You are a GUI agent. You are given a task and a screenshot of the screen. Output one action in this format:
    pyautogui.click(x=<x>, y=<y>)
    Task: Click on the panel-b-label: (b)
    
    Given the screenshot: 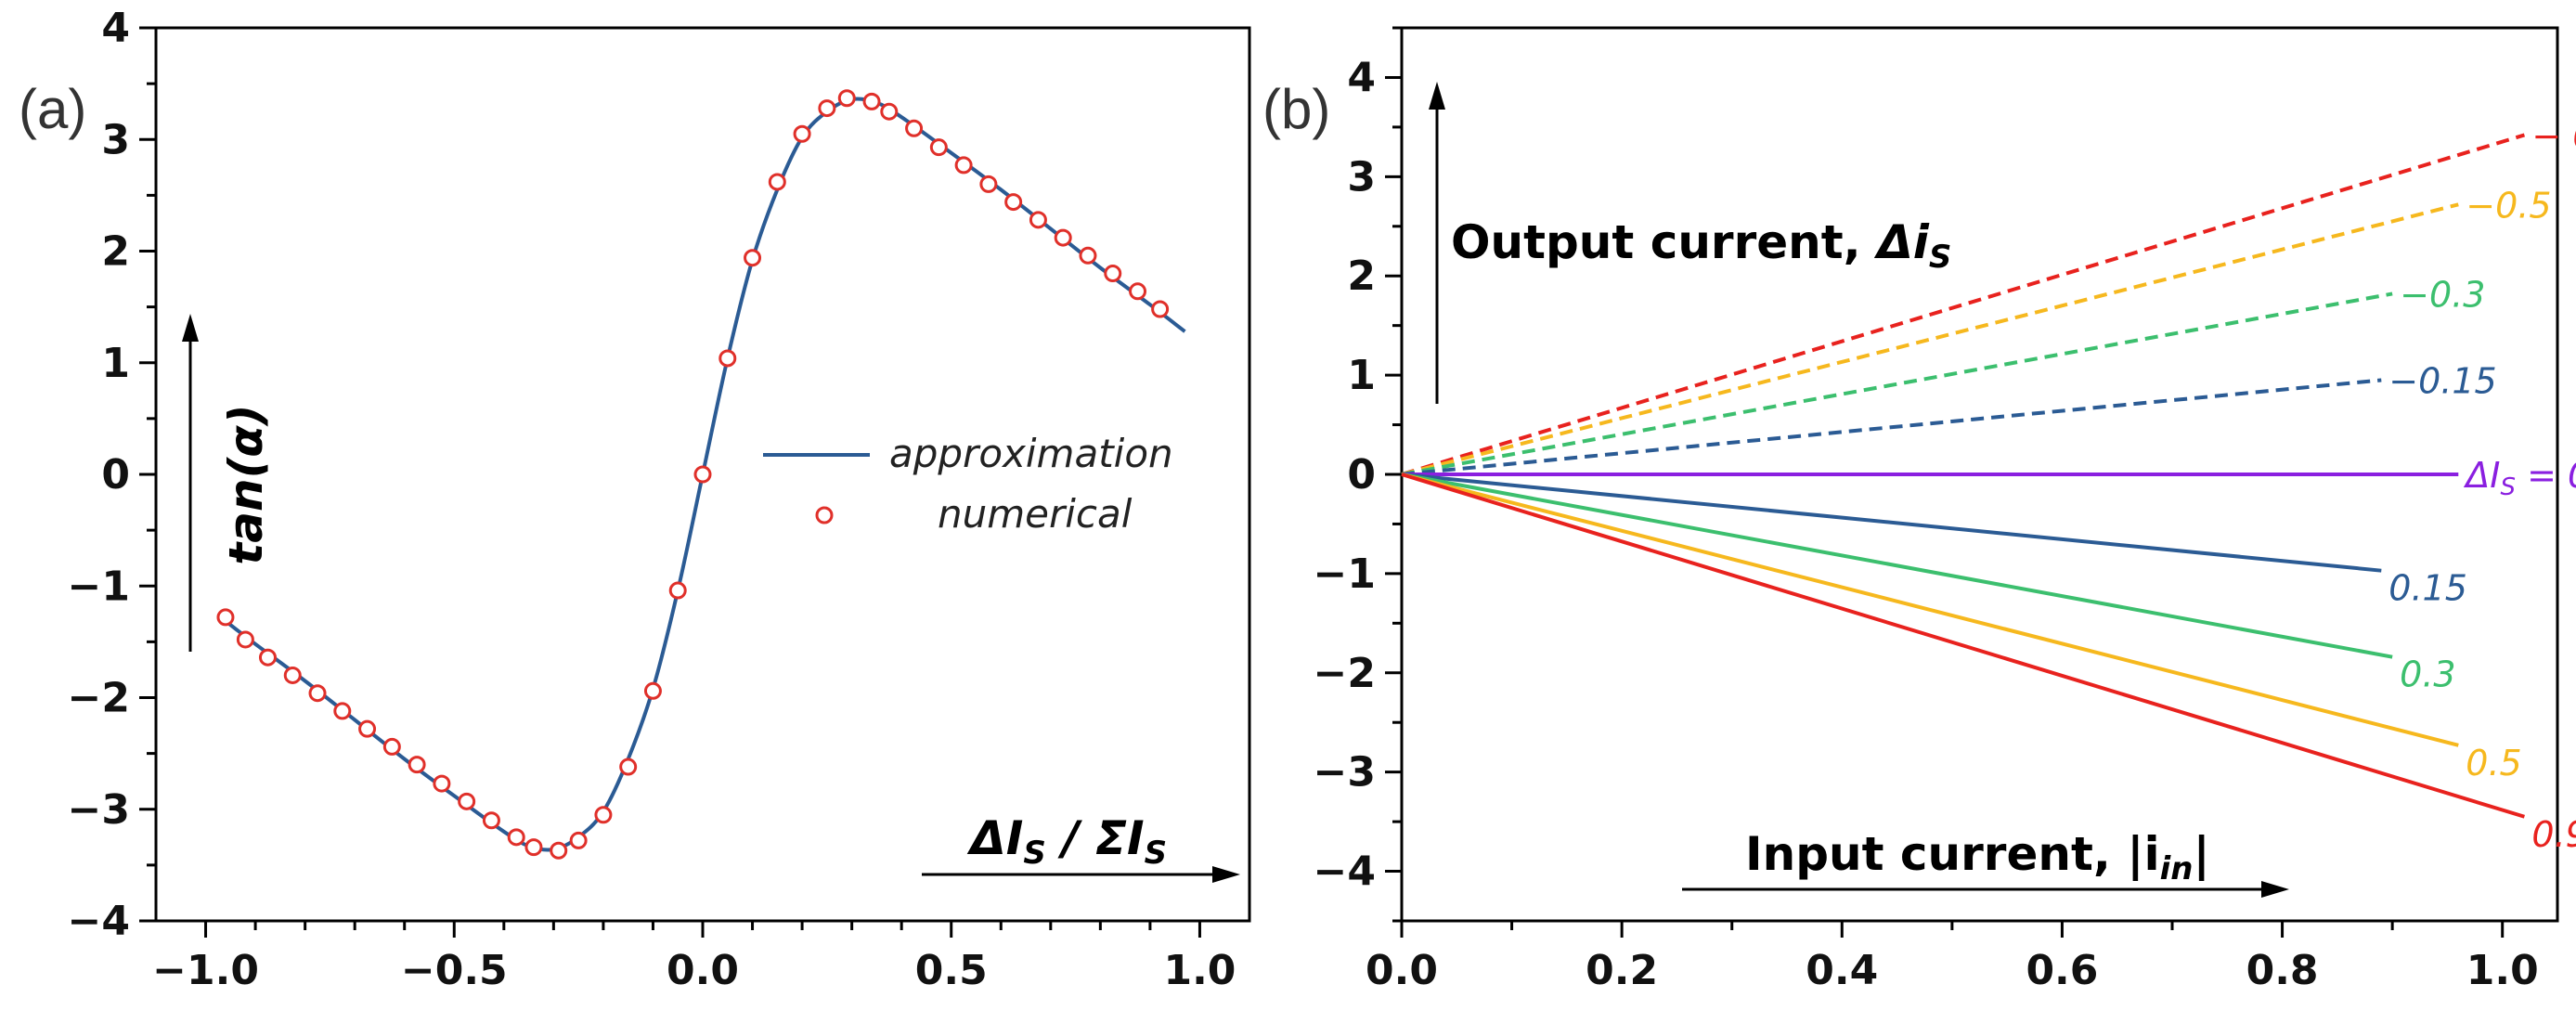 What is the action you would take?
    pyautogui.click(x=1296, y=109)
    